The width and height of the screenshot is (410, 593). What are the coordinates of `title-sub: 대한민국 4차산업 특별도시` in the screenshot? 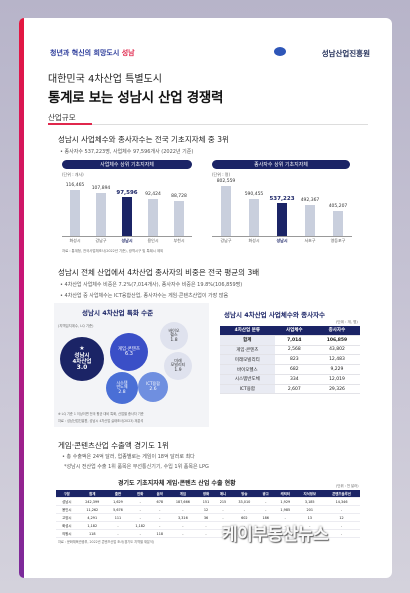 It's located at (105, 79).